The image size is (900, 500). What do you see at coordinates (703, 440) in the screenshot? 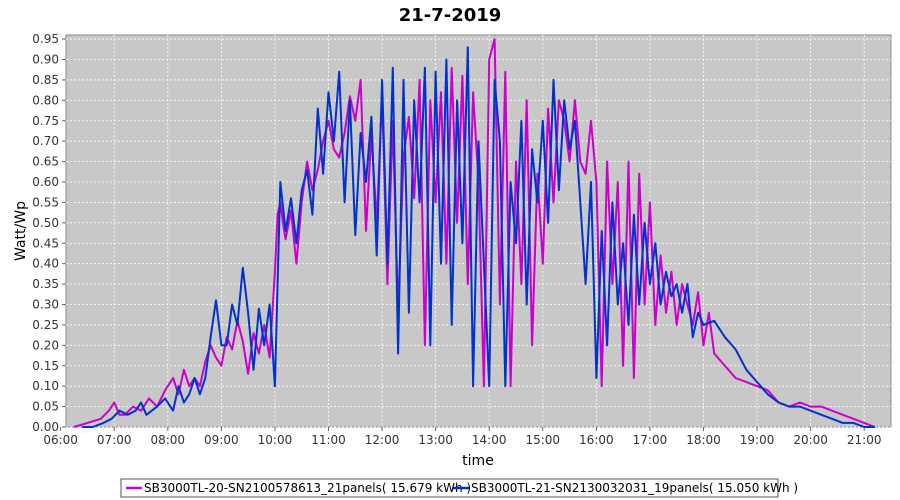
I see `x-tick-label: 18:00` at bounding box center [703, 440].